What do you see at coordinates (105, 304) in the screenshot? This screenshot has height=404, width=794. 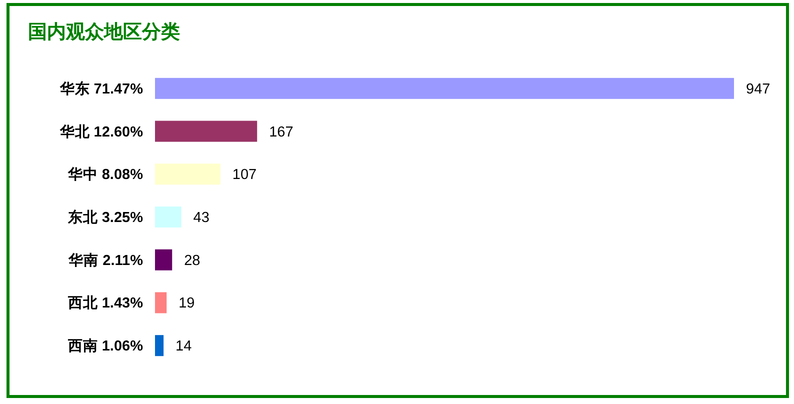 I see `category-label: 西北 1.43%` at bounding box center [105, 304].